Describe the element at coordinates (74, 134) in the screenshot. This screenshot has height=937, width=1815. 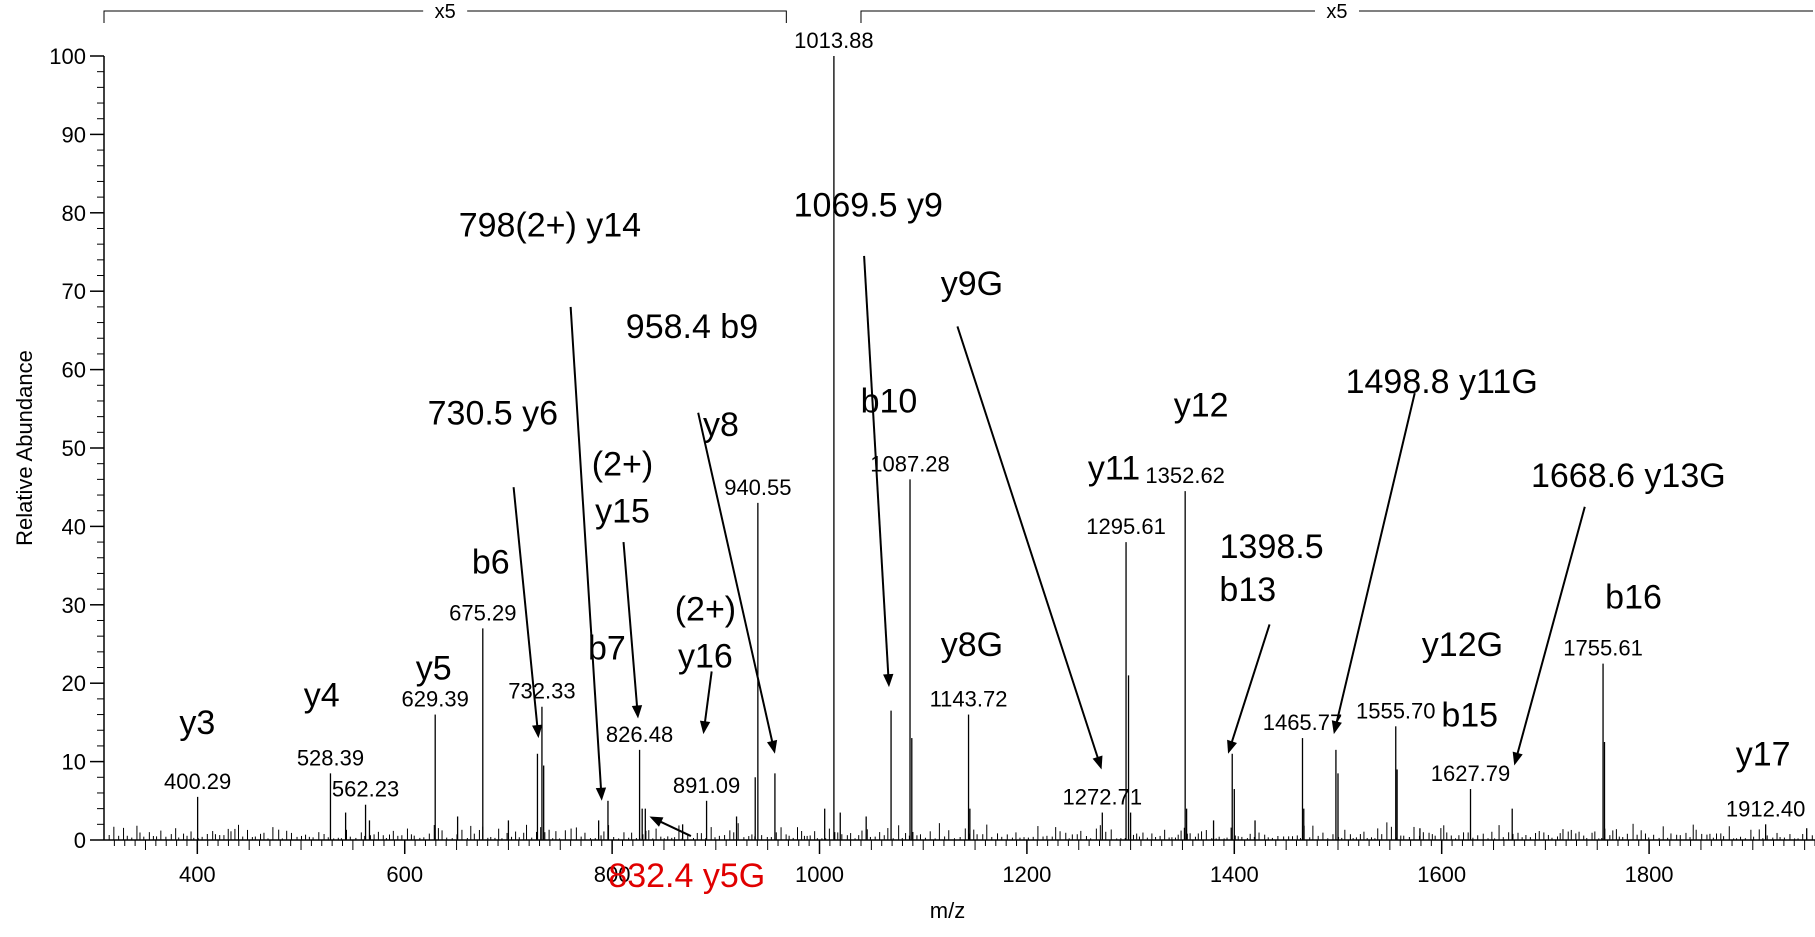
I see `y-tick-label: 90` at that location.